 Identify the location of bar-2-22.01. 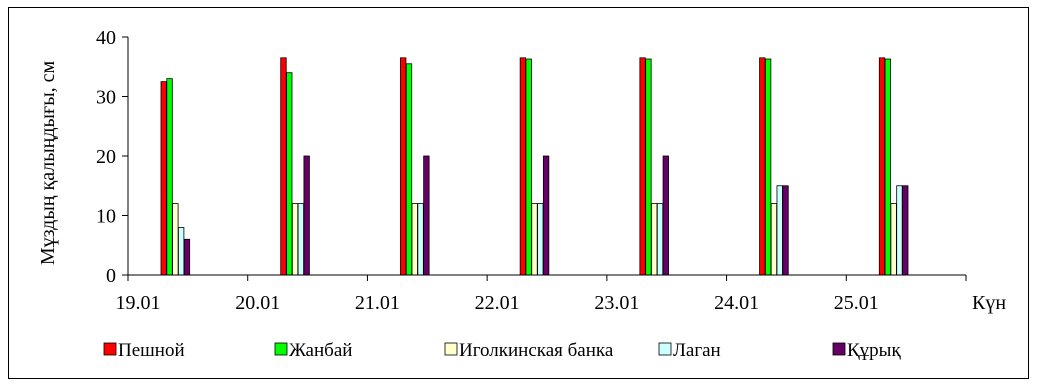
(528, 167).